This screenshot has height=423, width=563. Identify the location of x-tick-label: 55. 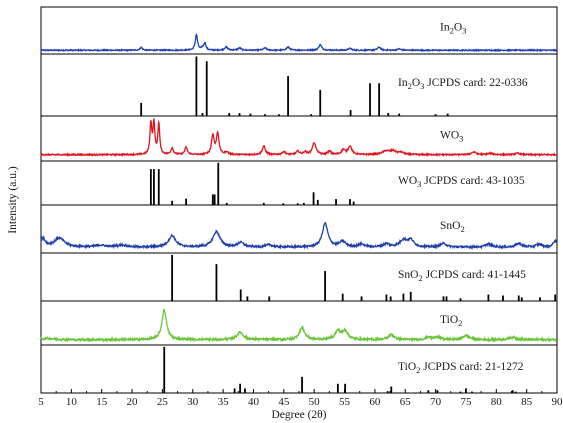
(345, 402).